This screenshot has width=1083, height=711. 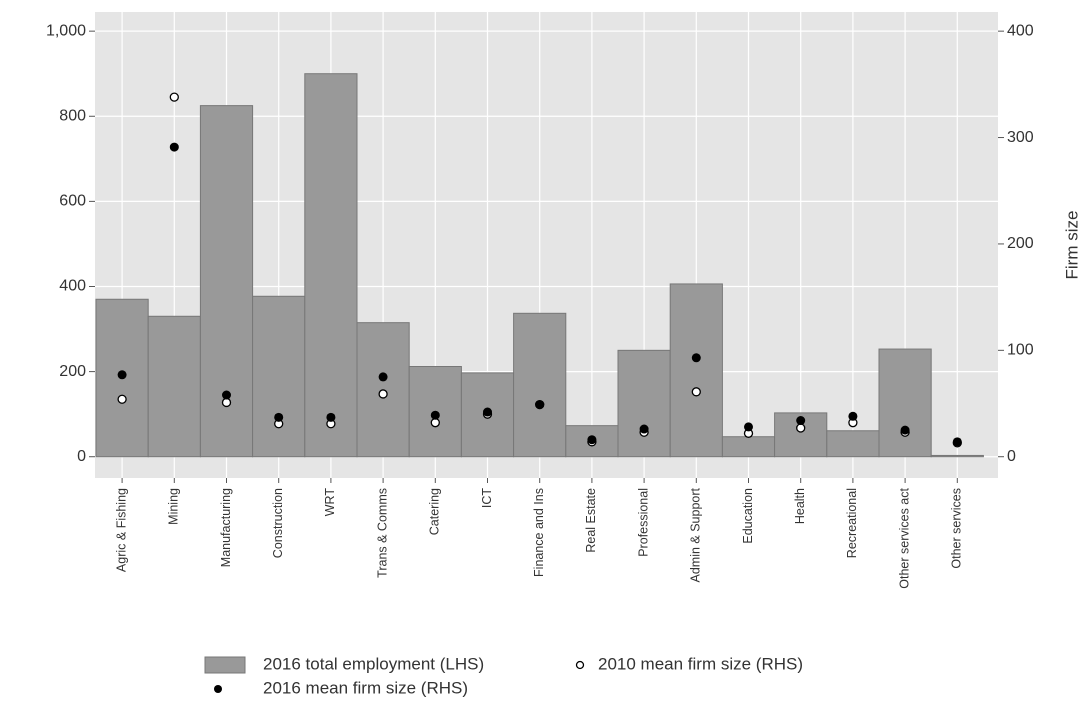 What do you see at coordinates (72, 371) in the screenshot?
I see `y-tick-label: 200` at bounding box center [72, 371].